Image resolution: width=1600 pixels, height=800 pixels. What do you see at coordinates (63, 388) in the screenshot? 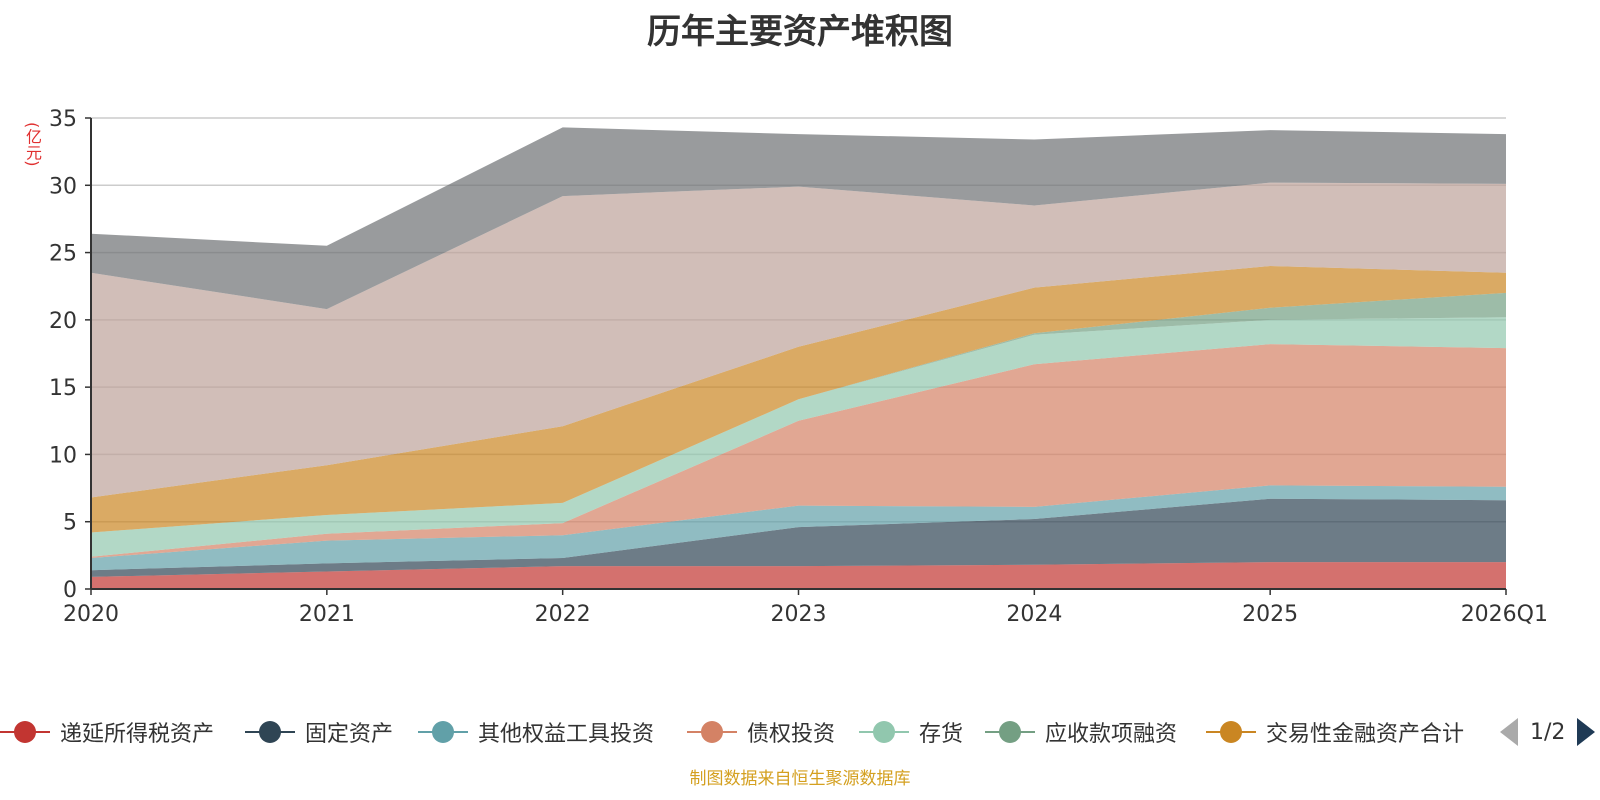
I see `y-tick-label-3: 15` at bounding box center [63, 388].